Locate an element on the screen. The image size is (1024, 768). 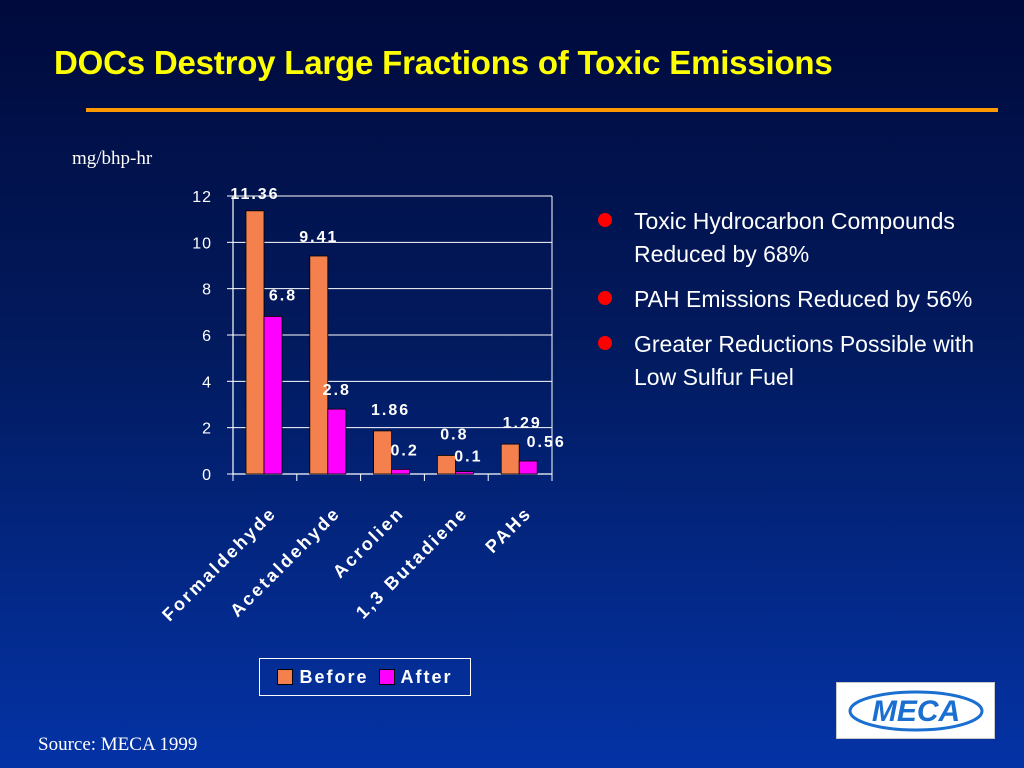
meca-logo-text: MECA is located at coordinates (915, 711).